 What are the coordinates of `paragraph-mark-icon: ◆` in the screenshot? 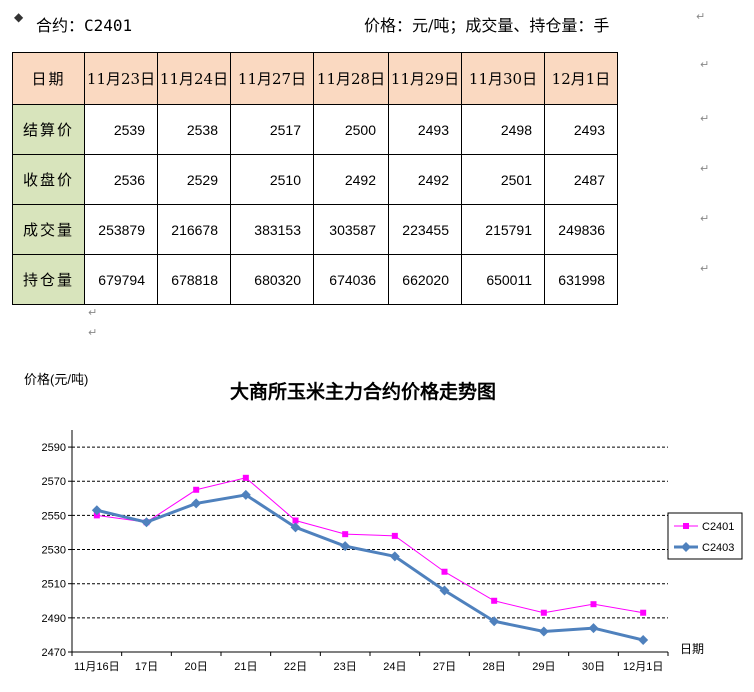 It's located at (19, 17).